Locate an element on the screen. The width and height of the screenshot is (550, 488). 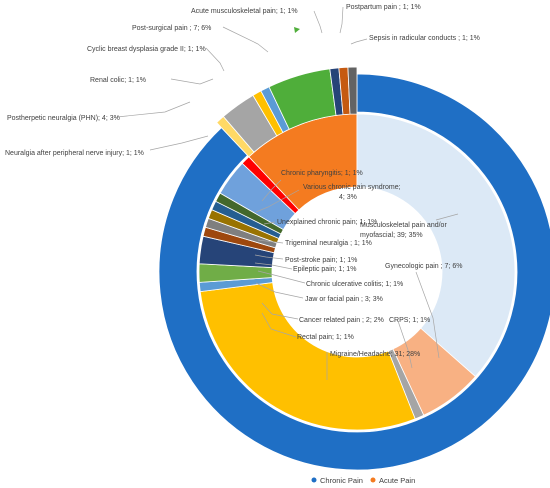
label-crps: CRPS; 1; 1% is located at coordinates (409, 320).